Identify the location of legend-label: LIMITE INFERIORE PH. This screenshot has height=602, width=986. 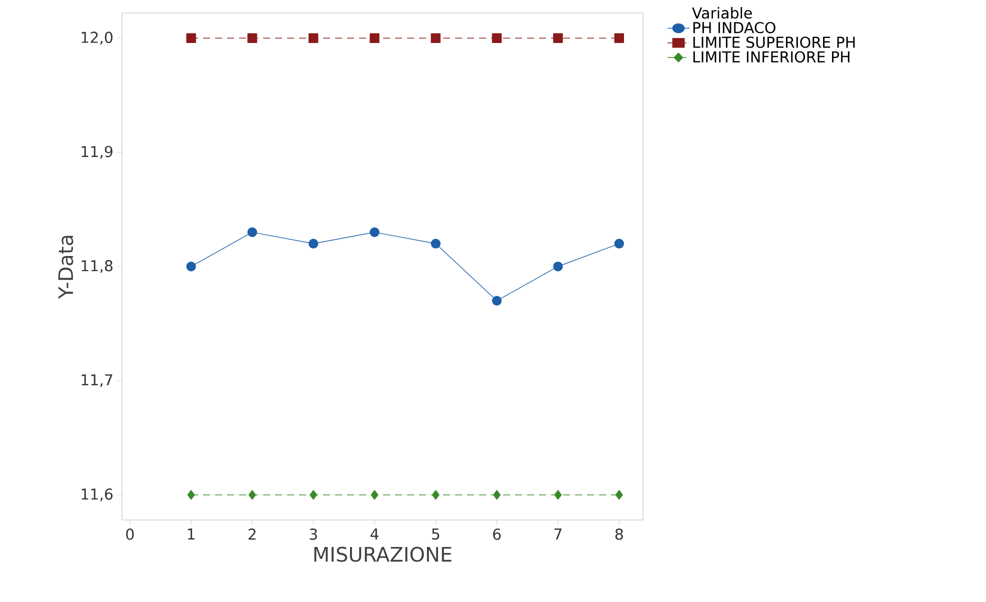
(771, 57).